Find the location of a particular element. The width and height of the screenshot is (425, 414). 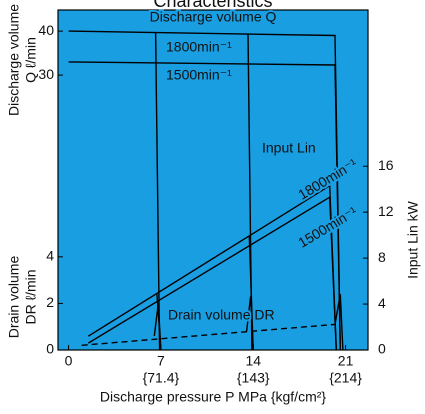

y-tick-label: 12 is located at coordinates (386, 211).